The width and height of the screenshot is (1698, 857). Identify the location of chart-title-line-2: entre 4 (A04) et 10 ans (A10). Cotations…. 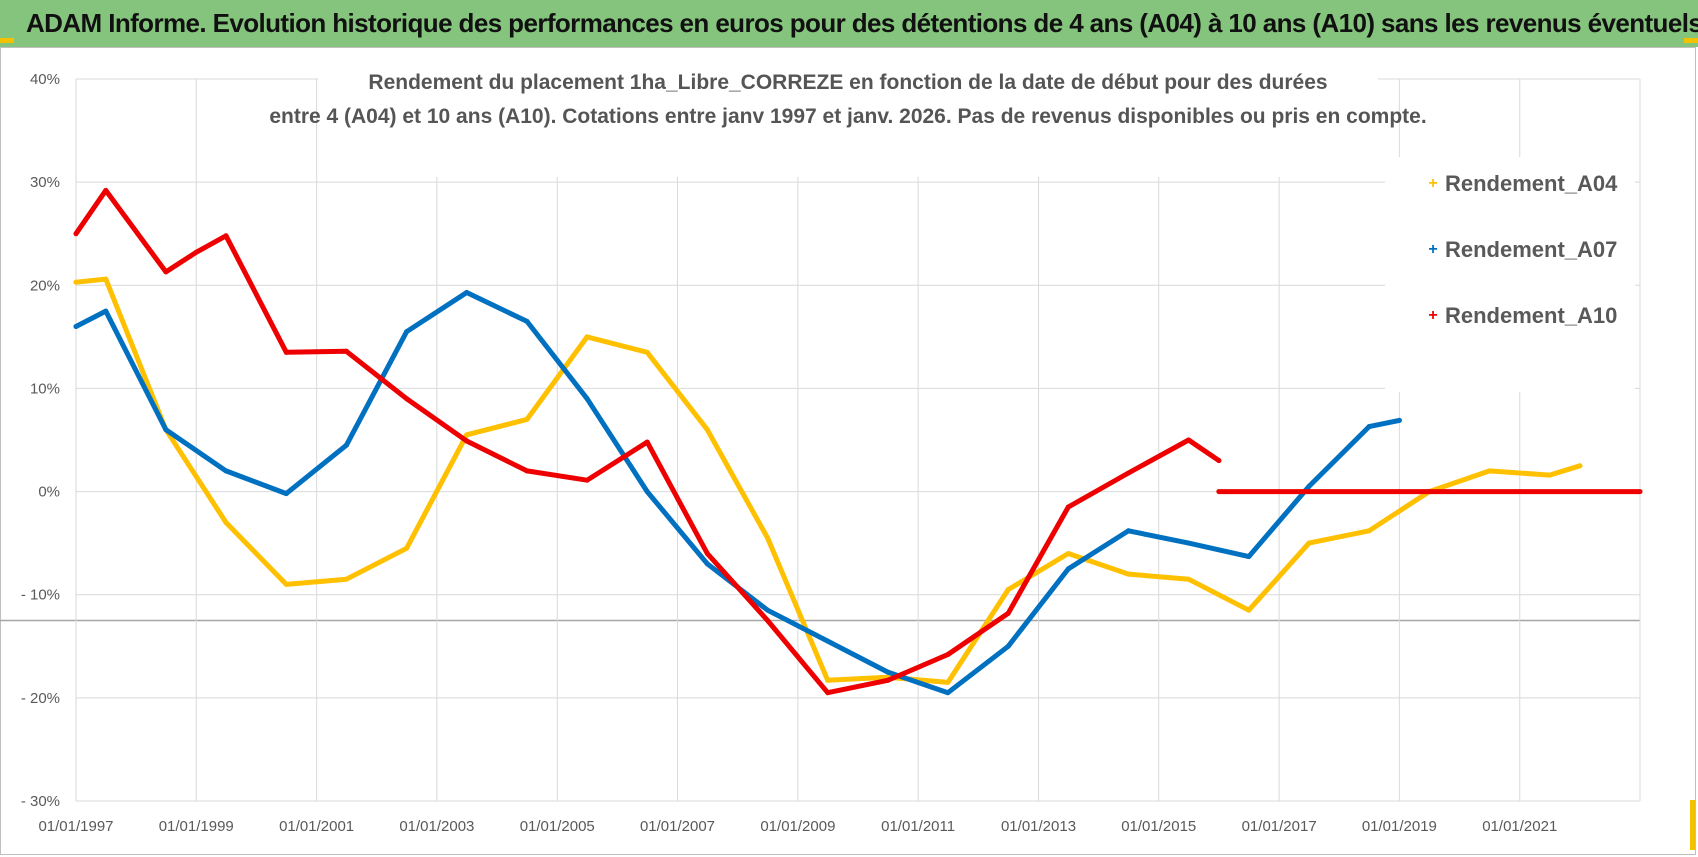
(847, 116).